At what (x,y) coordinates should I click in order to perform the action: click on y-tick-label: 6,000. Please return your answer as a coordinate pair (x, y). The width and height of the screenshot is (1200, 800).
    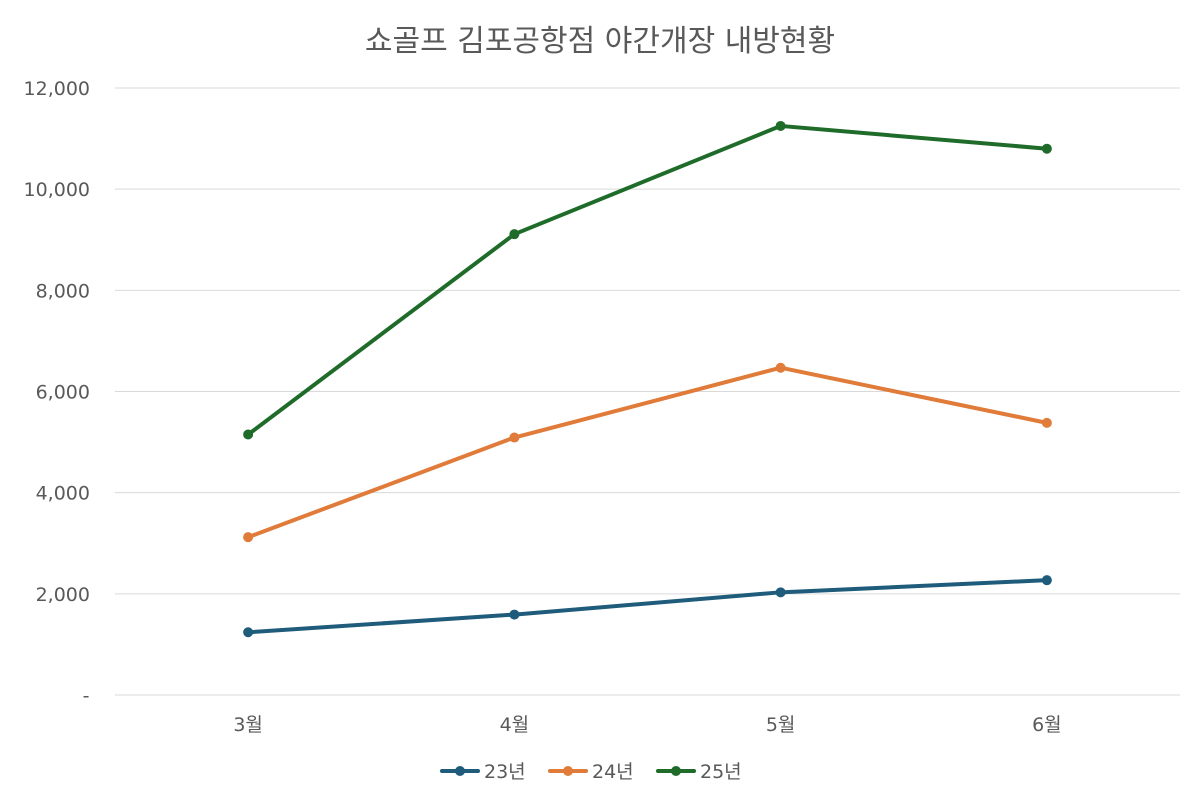
    Looking at the image, I should click on (63, 393).